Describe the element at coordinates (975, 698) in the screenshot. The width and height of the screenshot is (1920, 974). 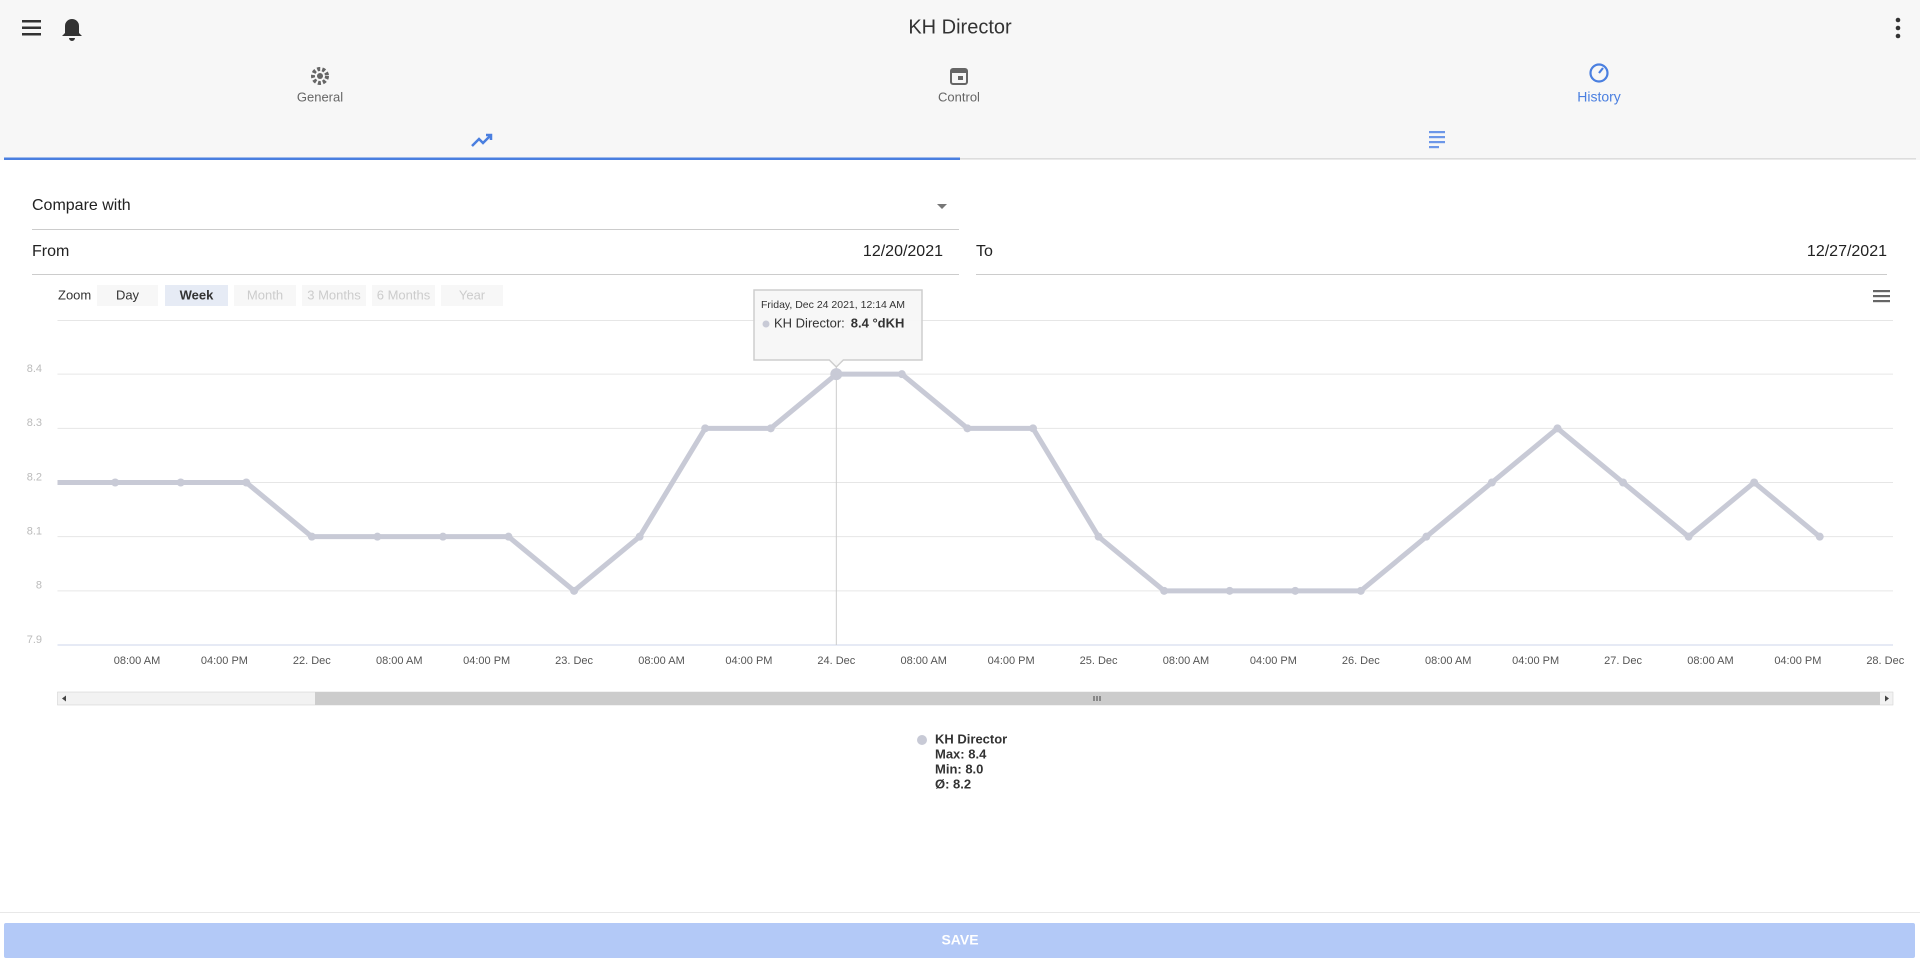
I see `scrollbar` at that location.